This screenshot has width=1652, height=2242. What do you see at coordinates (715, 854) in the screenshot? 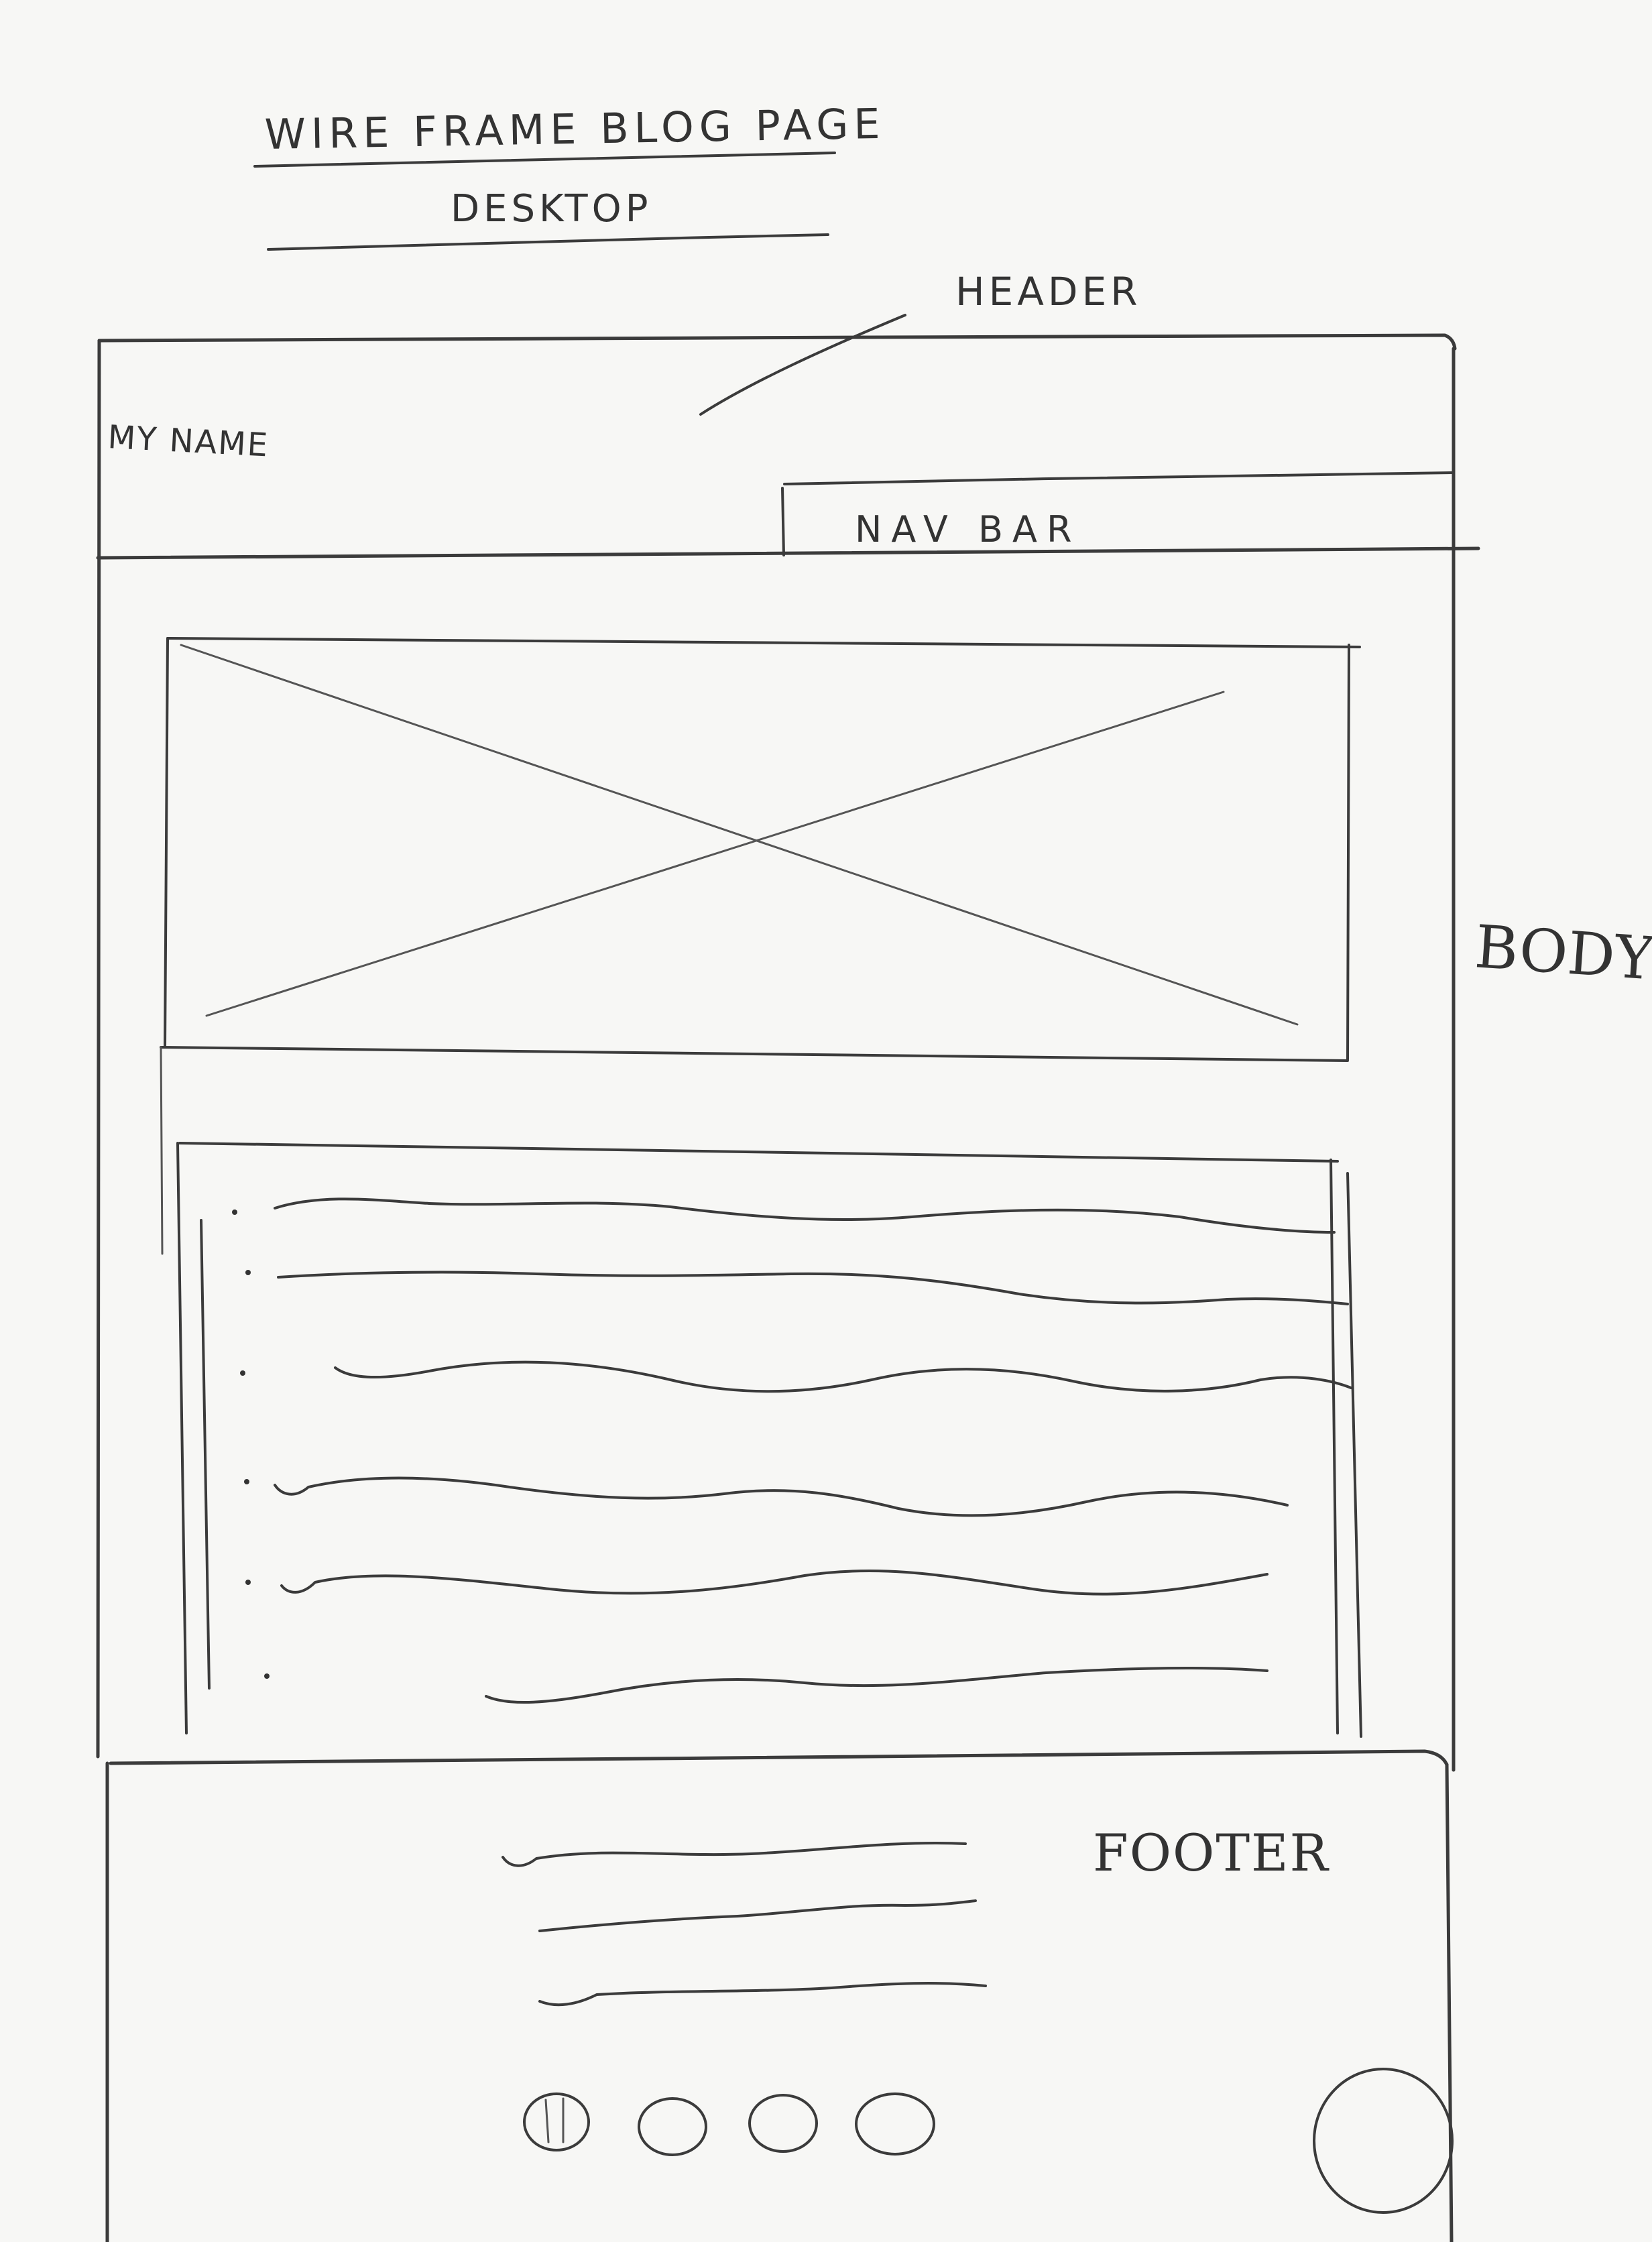
I see `hero-image-cross-b` at bounding box center [715, 854].